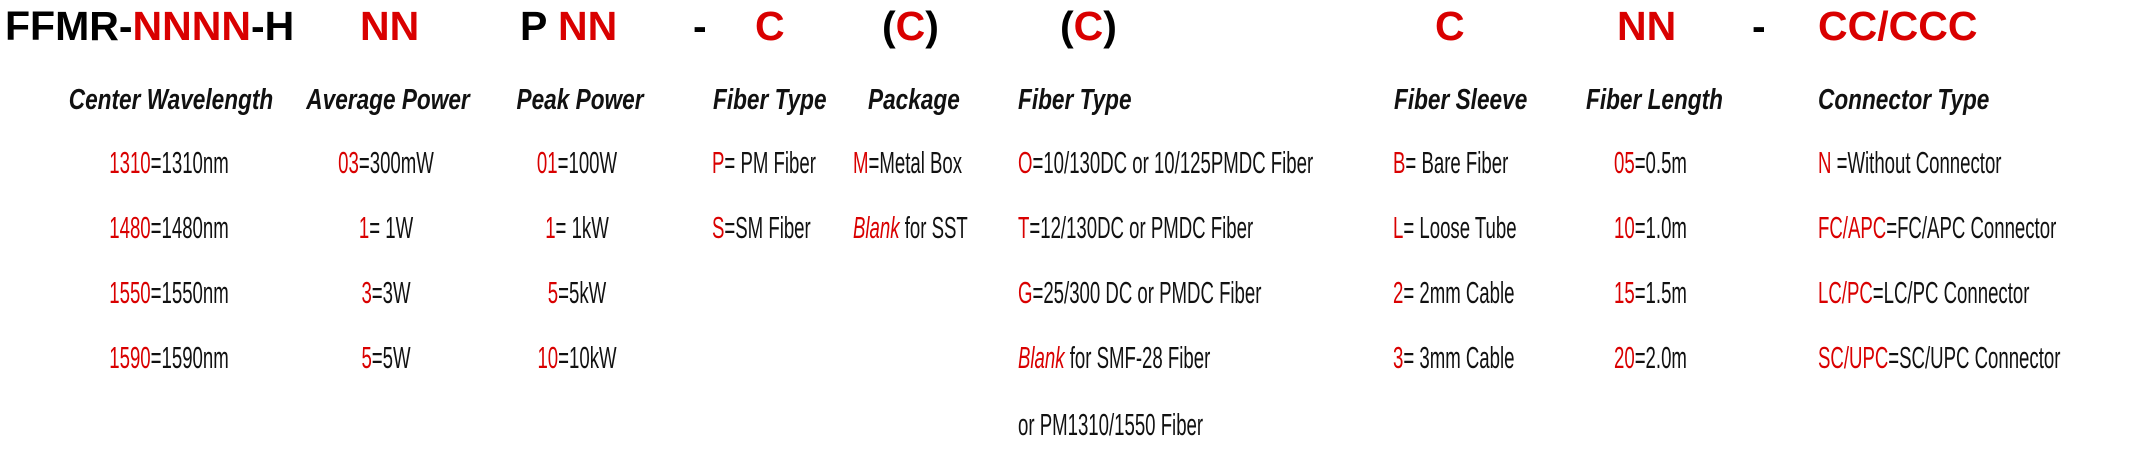 Image resolution: width=2131 pixels, height=453 pixels. I want to click on option-description: = 3mm Cable, so click(1459, 357).